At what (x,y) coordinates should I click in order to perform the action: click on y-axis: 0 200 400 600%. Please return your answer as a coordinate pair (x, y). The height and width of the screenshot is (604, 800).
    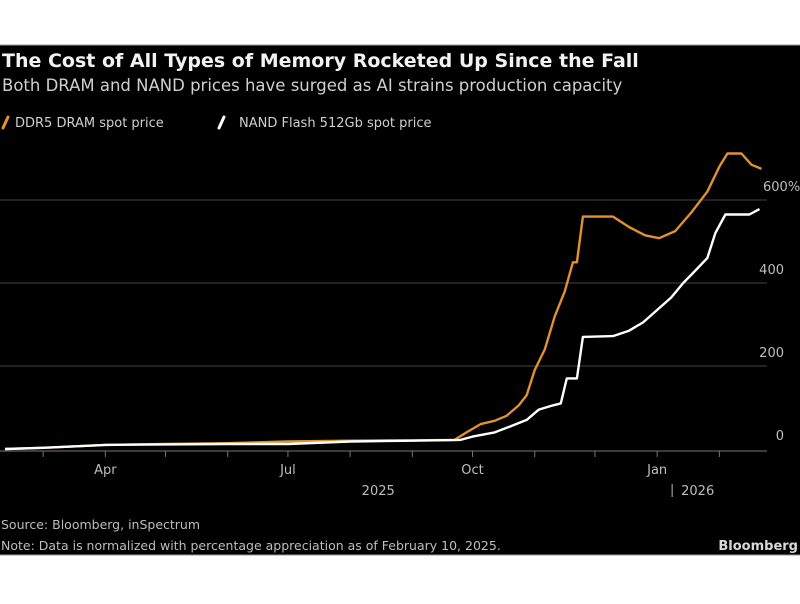
    Looking at the image, I should click on (779, 312).